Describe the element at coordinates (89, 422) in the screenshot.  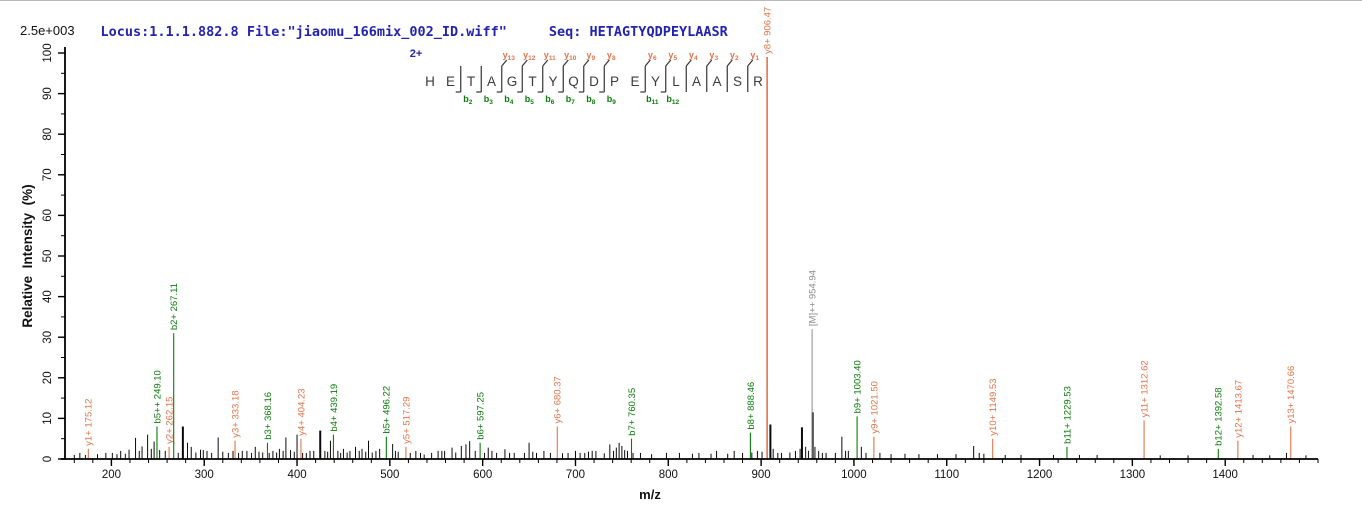
I see `peak-y1-label: y1+ 175.12` at that location.